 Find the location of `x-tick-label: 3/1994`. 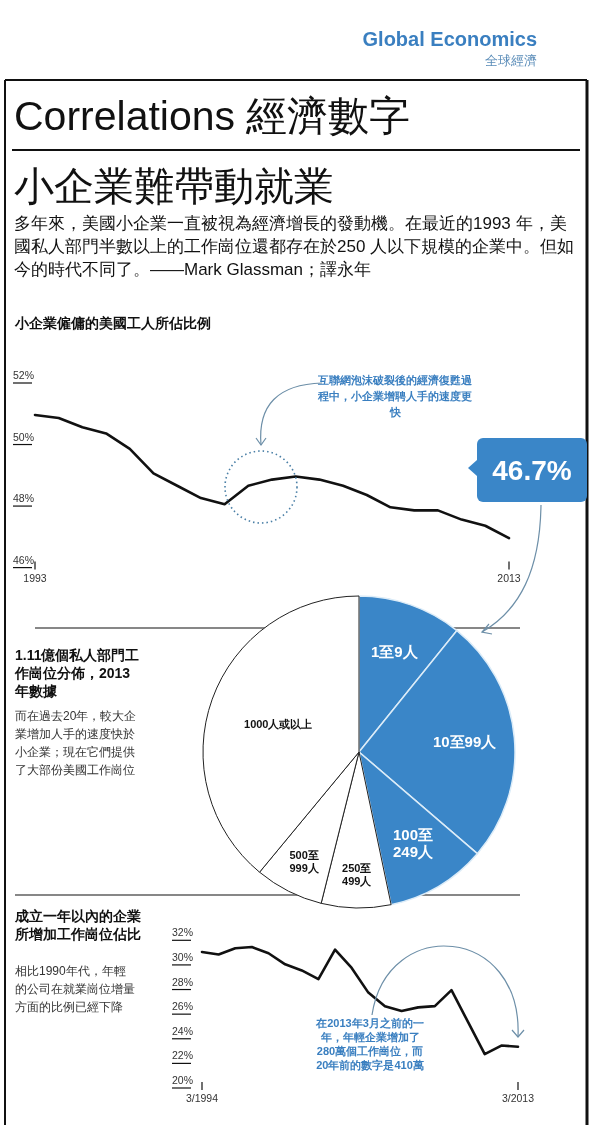

x-tick-label: 3/1994 is located at coordinates (202, 1098).